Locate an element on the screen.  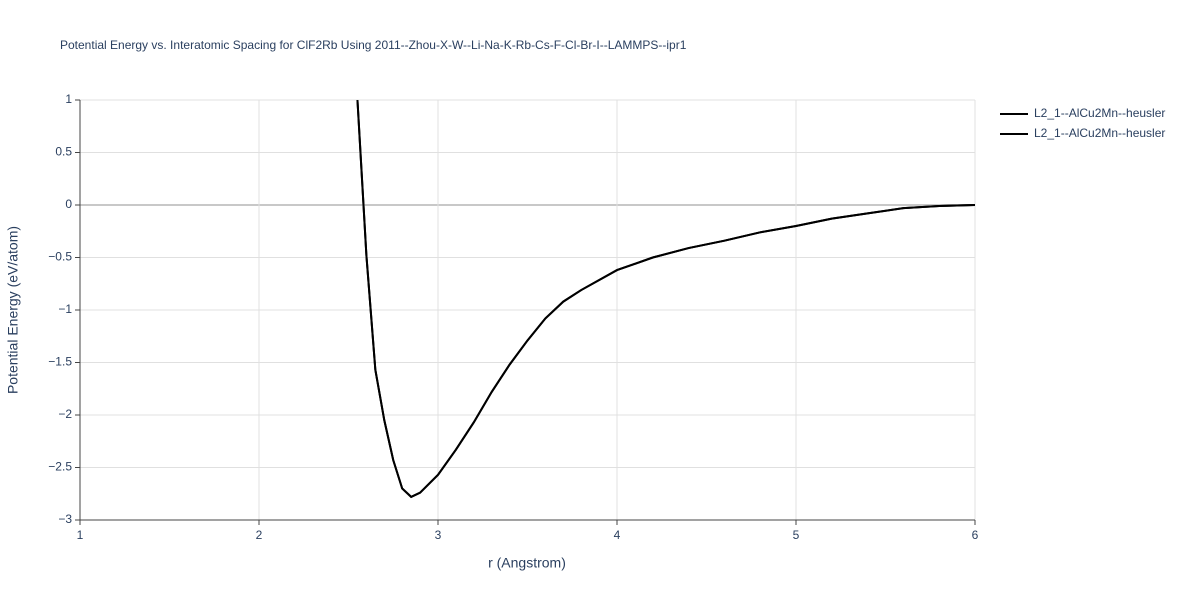
y-tick-label: −2.5 is located at coordinates (60, 467).